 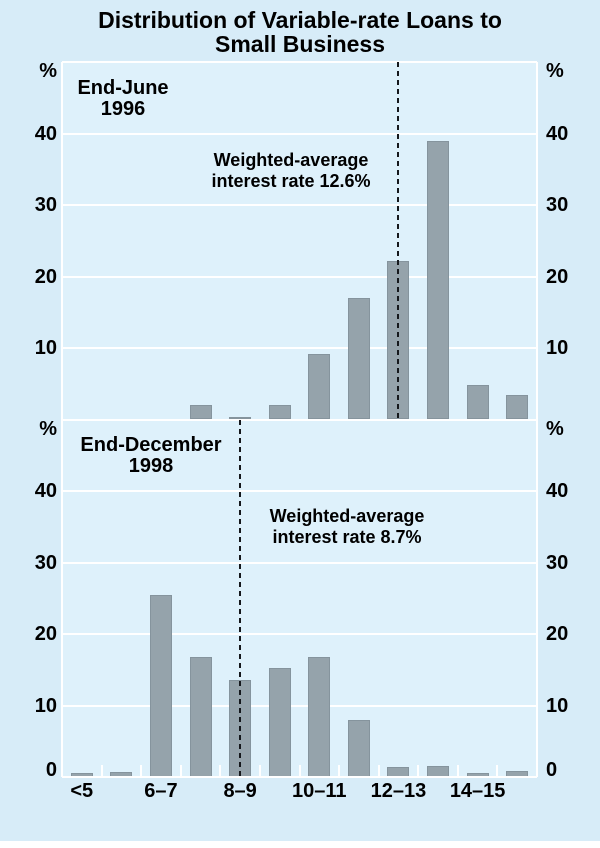 I want to click on y-axis-label-left: 0, so click(x=51, y=770).